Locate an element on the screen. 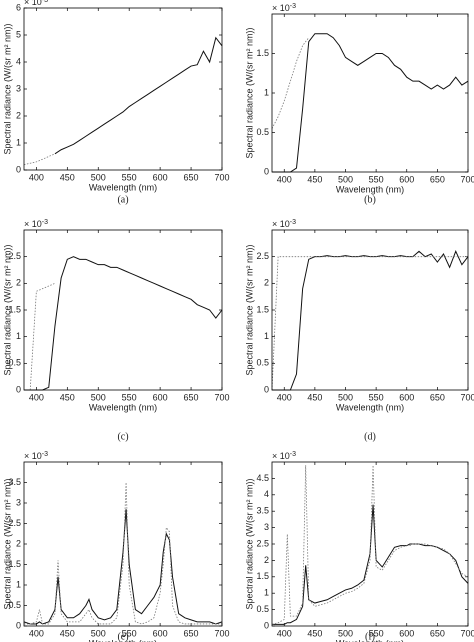 Image resolution: width=474 pixels, height=642 pixels. y-tick-label: 4 is located at coordinates (18, 61).